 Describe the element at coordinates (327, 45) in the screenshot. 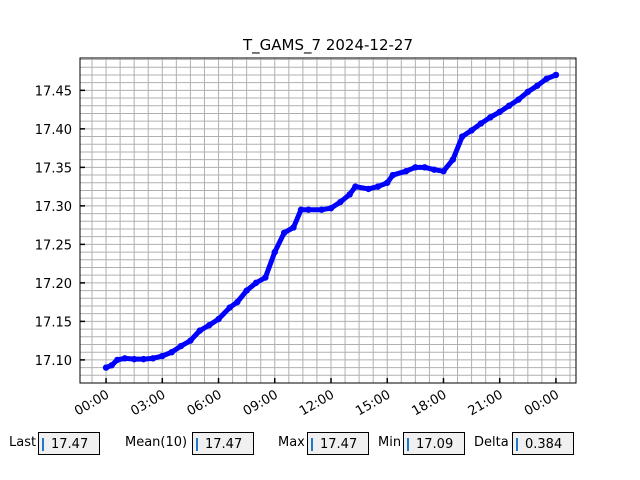

I see `chart-title: T_GAMS_7 2024-12-27` at that location.